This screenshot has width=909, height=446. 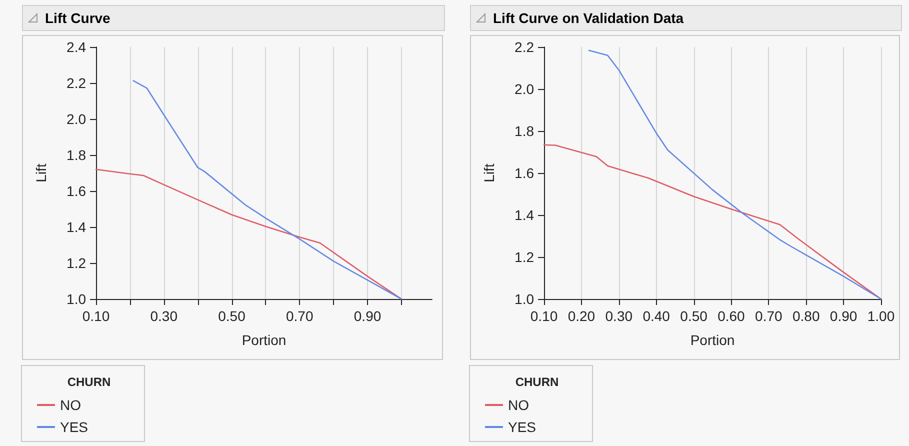 I want to click on x-tick-label: 0.60, so click(x=732, y=316).